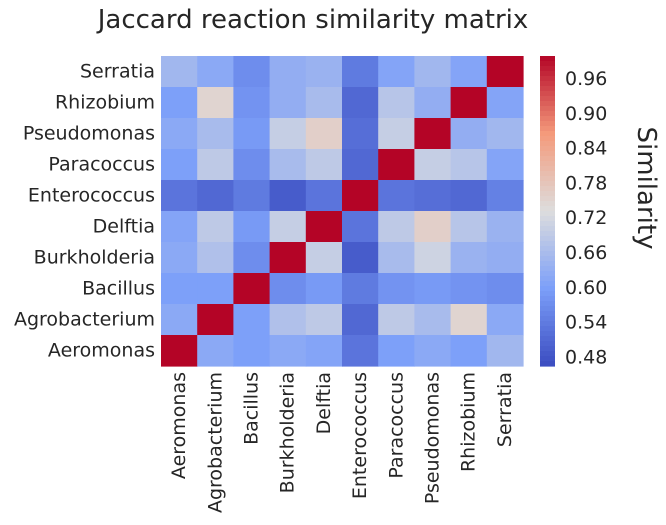 The image size is (666, 525). I want to click on column-label: Enterococcus, so click(360, 435).